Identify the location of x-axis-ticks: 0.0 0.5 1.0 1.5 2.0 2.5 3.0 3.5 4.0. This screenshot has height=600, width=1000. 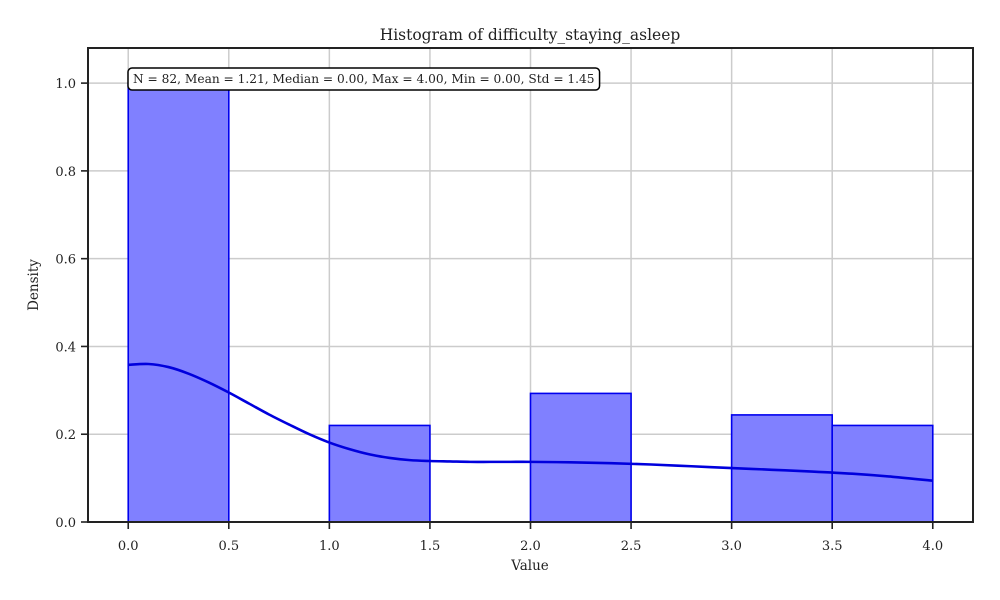
(530, 538).